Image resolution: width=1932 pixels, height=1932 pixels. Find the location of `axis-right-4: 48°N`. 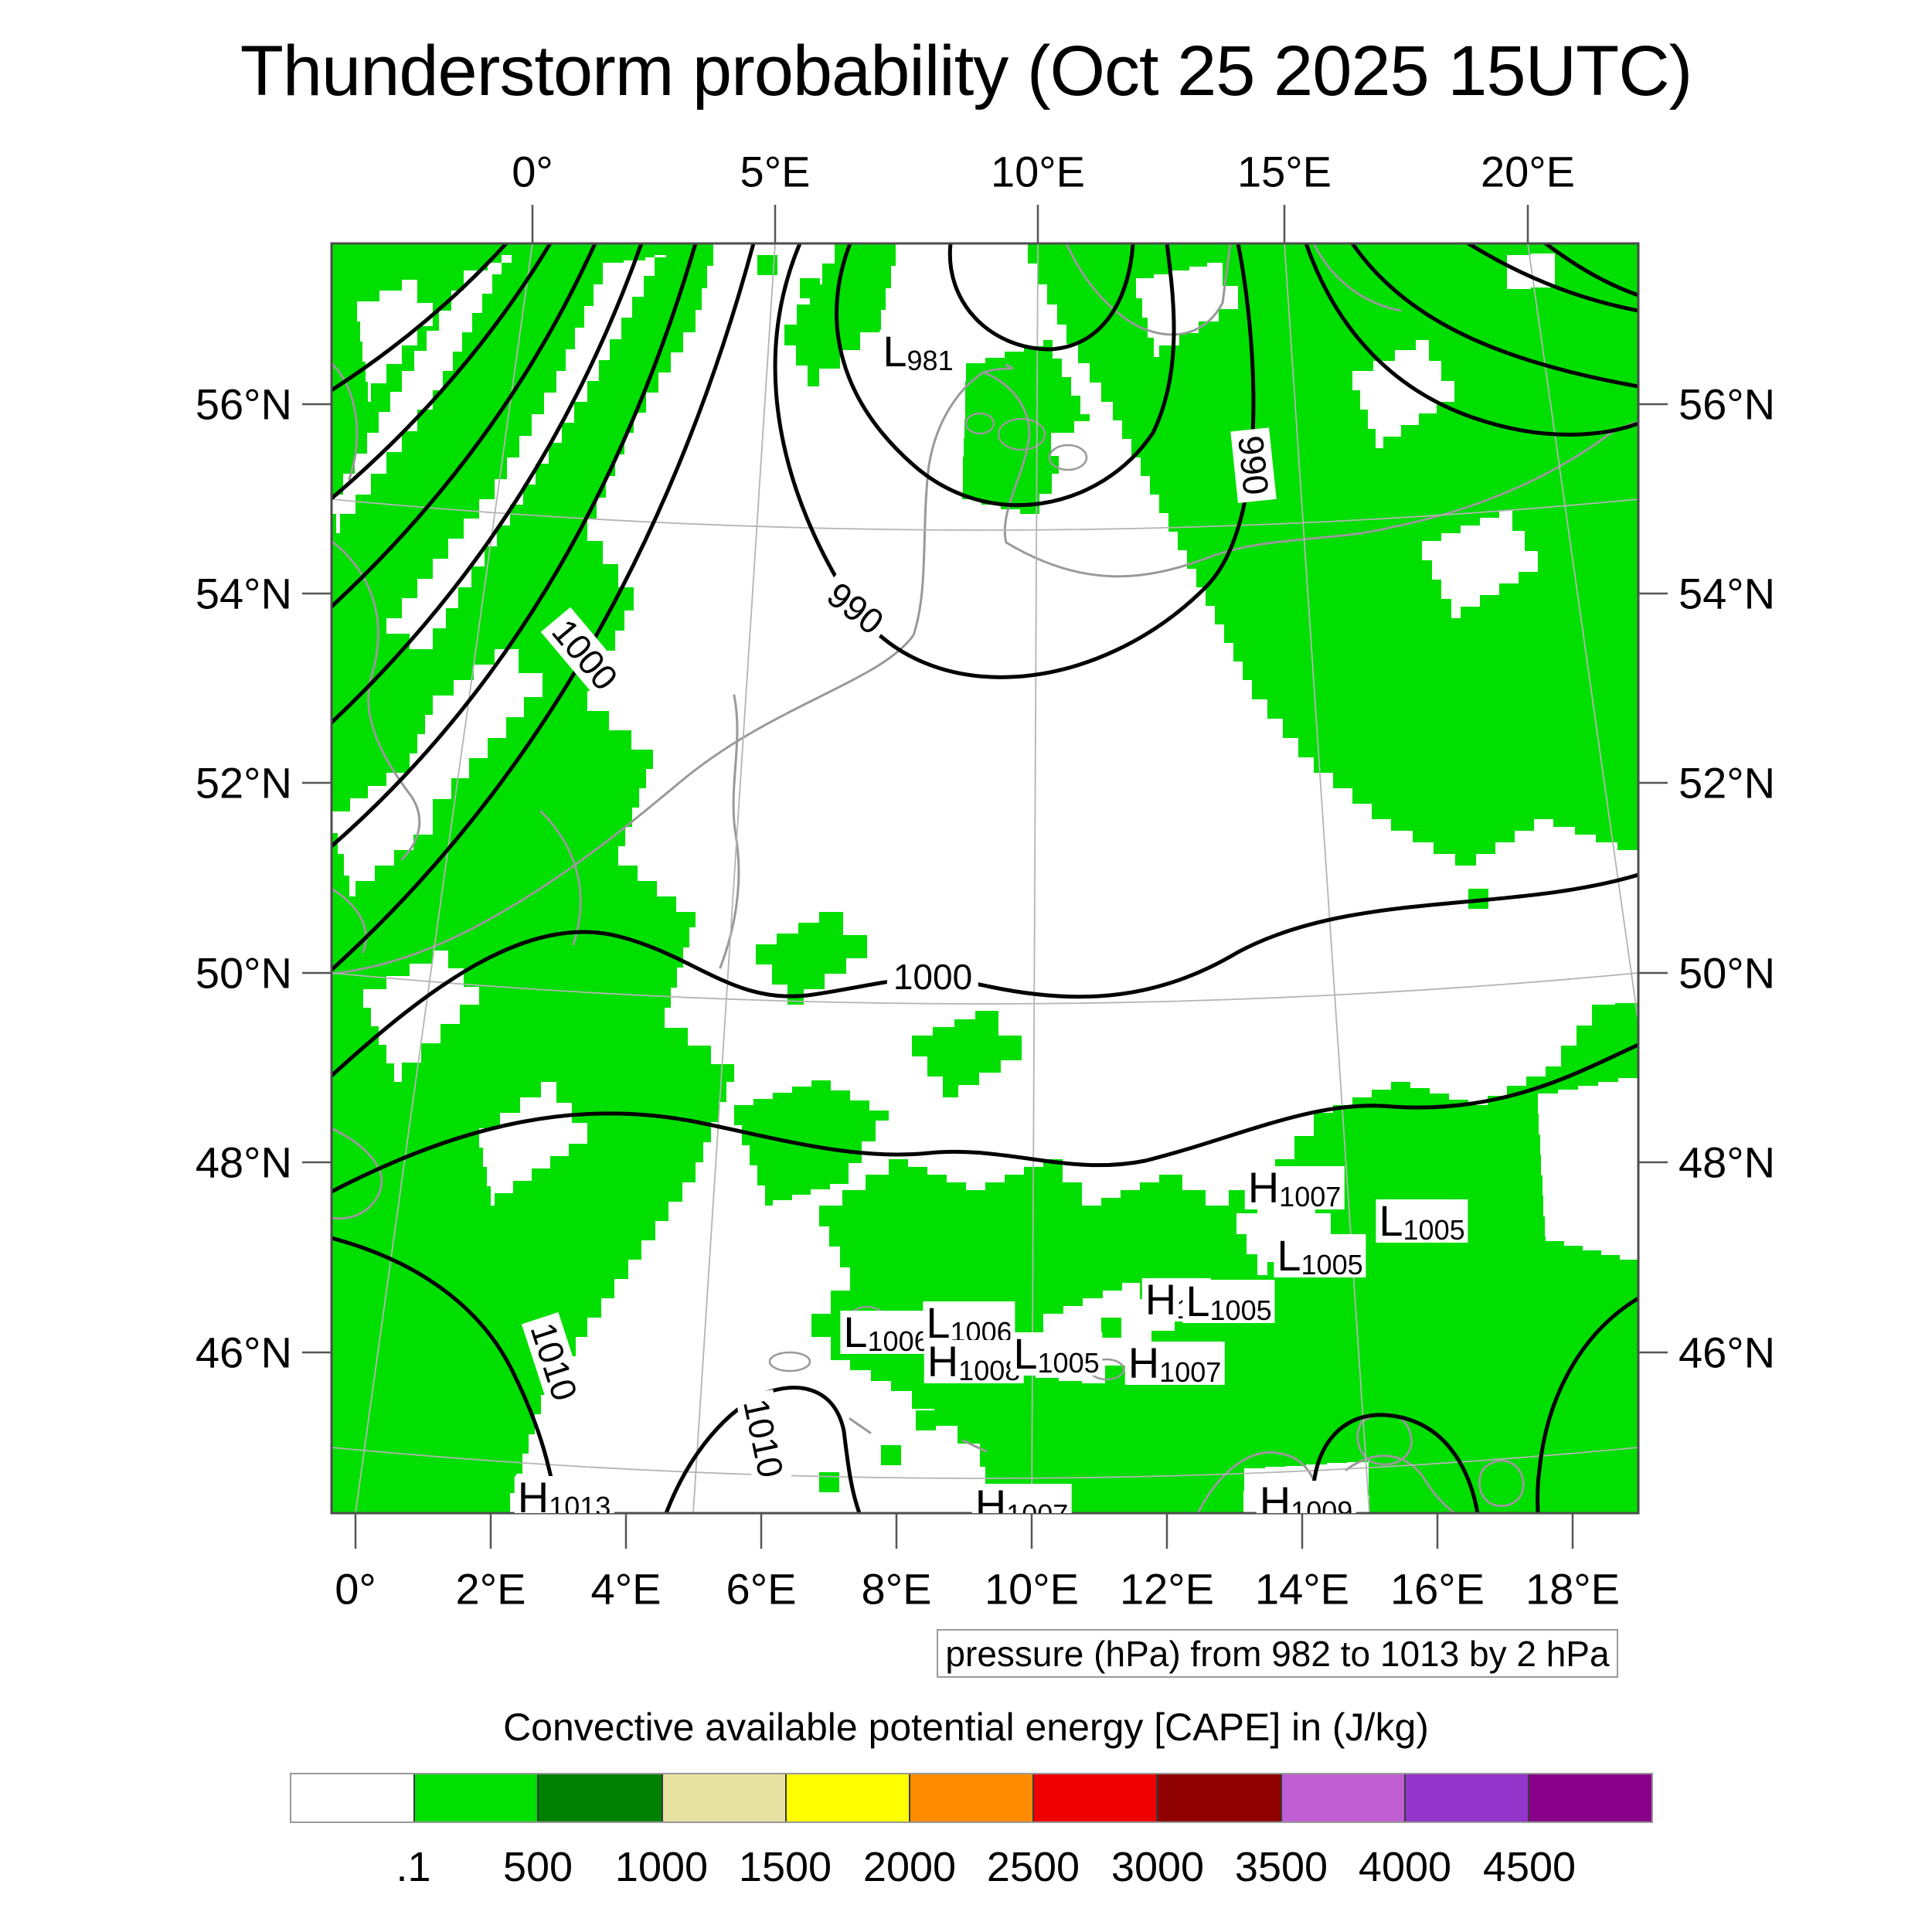

axis-right-4: 48°N is located at coordinates (1728, 1163).